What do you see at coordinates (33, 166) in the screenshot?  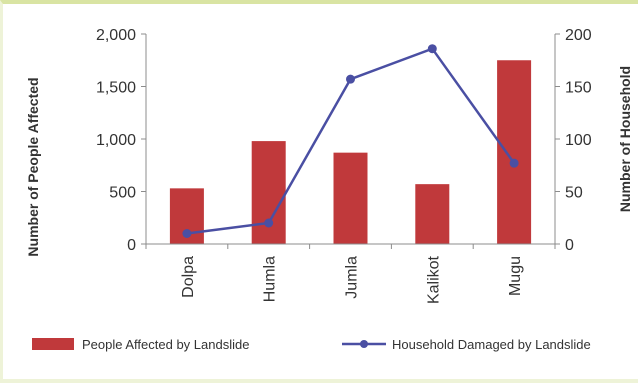 I see `y-axis-title: Number of People Affected` at bounding box center [33, 166].